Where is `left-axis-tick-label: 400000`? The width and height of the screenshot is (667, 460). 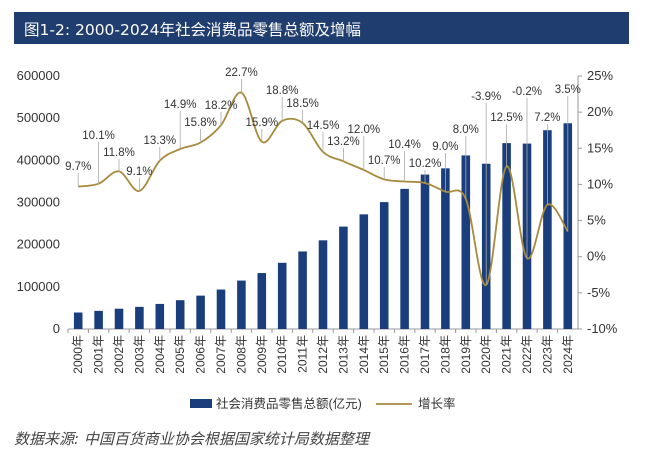 left-axis-tick-label: 400000 is located at coordinates (38, 159).